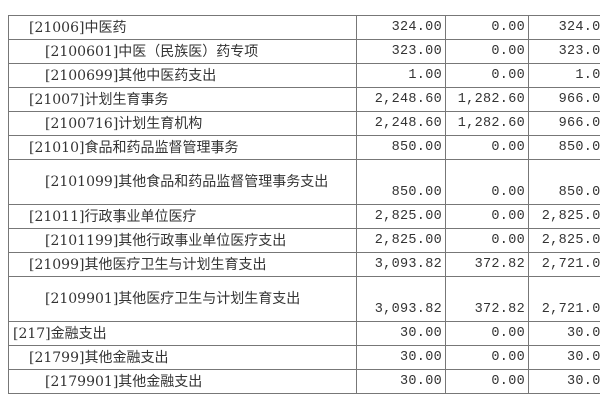 The width and height of the screenshot is (600, 410). Describe the element at coordinates (182, 264) in the screenshot. I see `row-name: [21099]其他医疗卫生与计划生育支出` at that location.